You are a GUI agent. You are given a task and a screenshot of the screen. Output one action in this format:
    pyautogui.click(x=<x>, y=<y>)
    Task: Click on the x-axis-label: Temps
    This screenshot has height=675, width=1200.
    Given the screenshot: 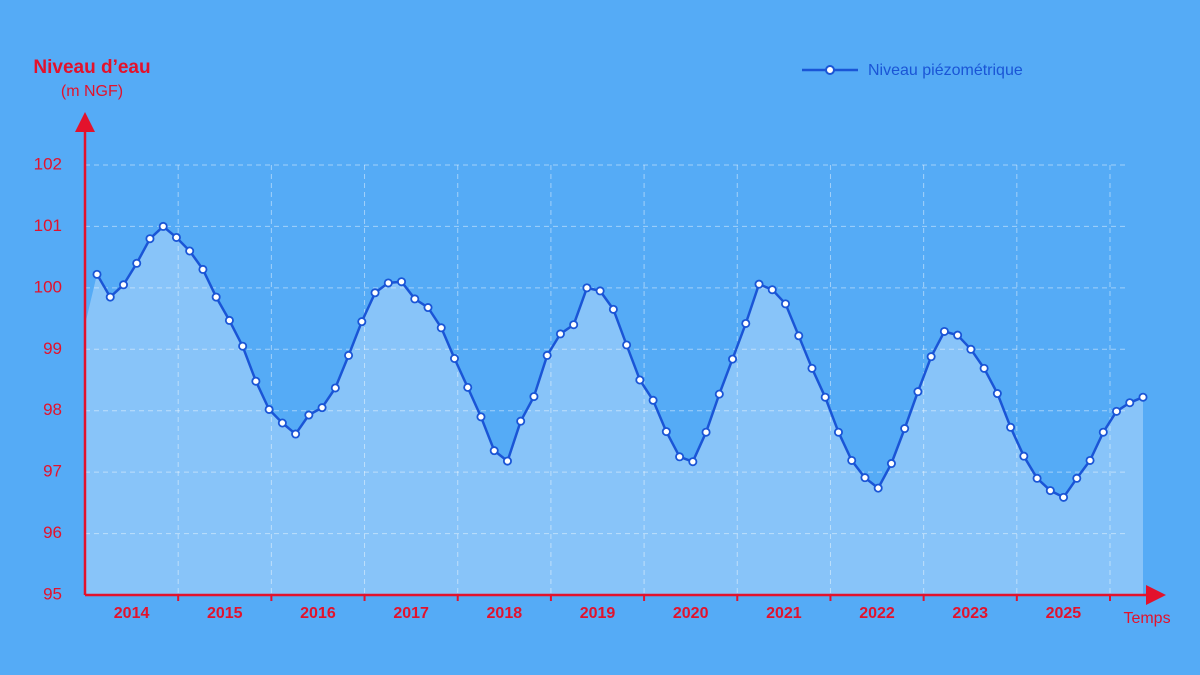 What is the action you would take?
    pyautogui.click(x=1146, y=618)
    